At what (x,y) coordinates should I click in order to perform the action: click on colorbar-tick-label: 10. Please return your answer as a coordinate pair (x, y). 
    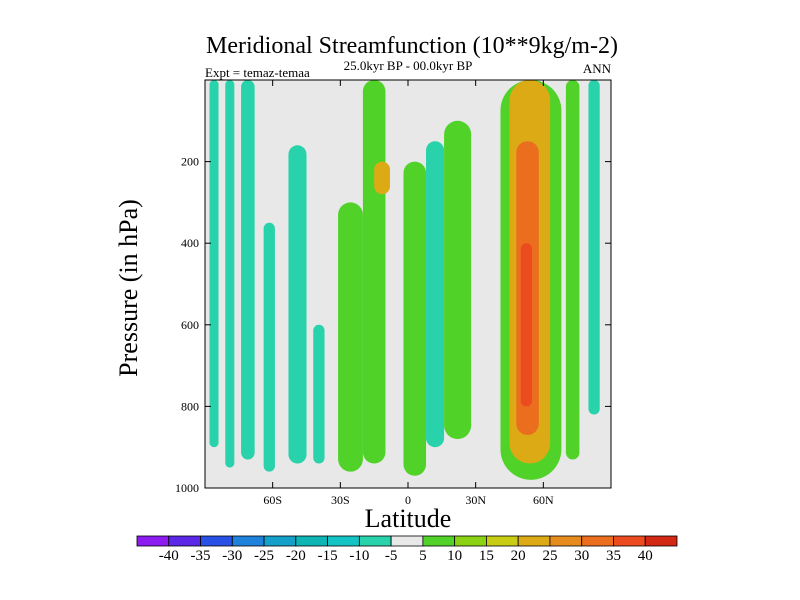
    Looking at the image, I should click on (454, 556).